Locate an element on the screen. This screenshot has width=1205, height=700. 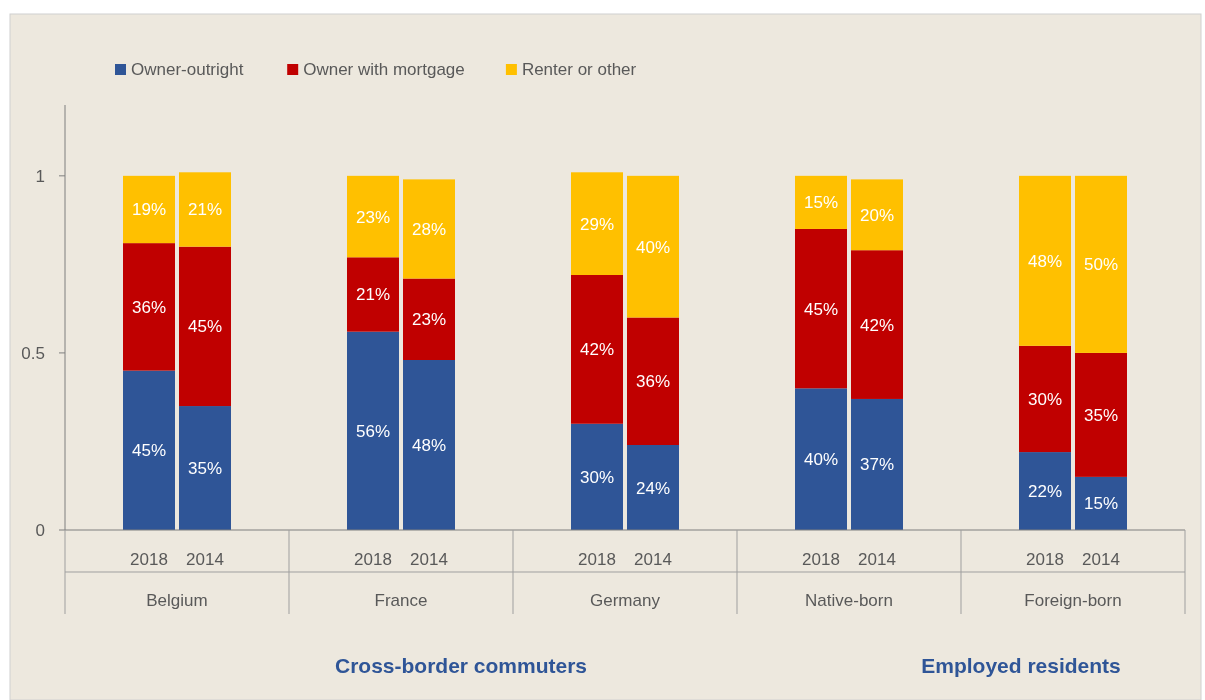
data-label: 28% is located at coordinates (429, 229).